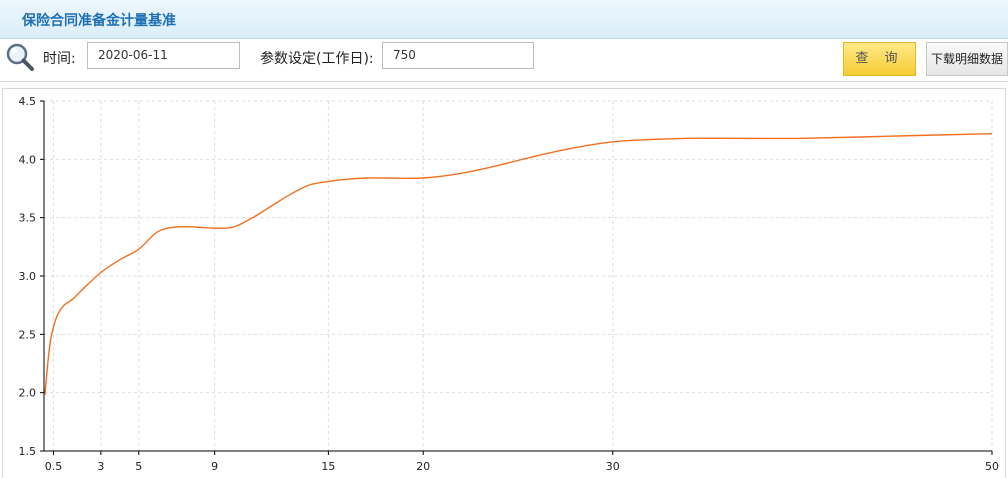 This screenshot has height=478, width=1008. Describe the element at coordinates (423, 466) in the screenshot. I see `x-tick-label: 20` at that location.